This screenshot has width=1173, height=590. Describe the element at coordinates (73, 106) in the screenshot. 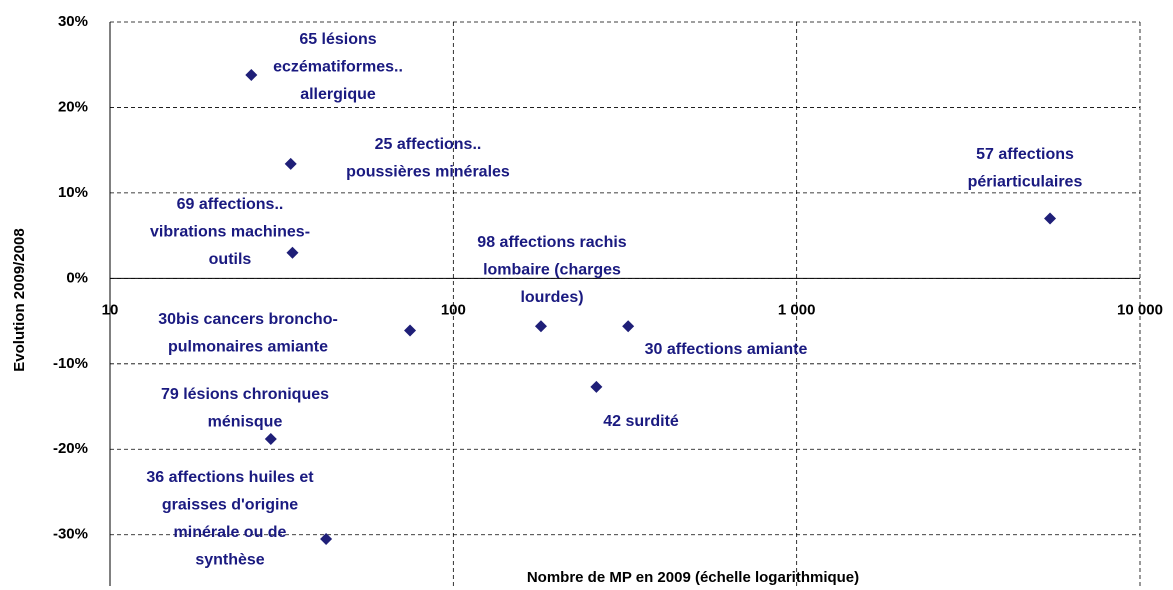

I see `y-tick-label: 20%` at that location.